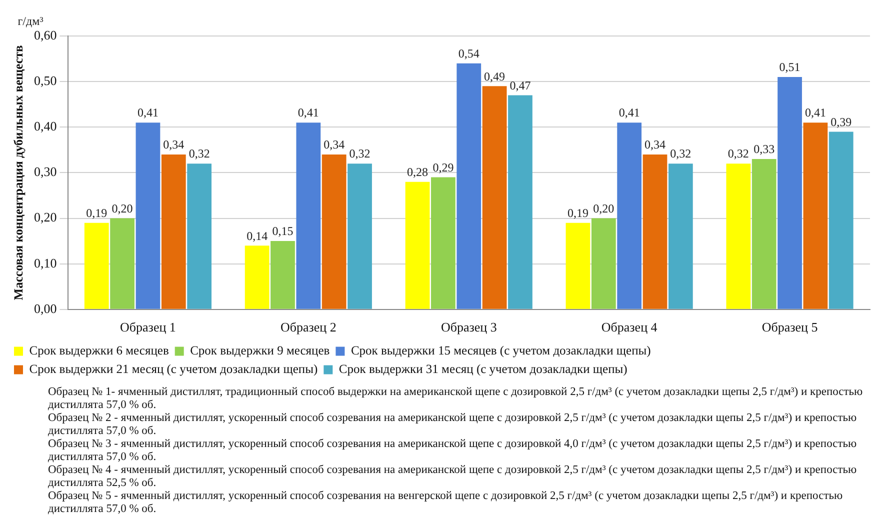 The height and width of the screenshot is (532, 888). What do you see at coordinates (45, 217) in the screenshot?
I see `y-tick-label: 0,20` at bounding box center [45, 217].